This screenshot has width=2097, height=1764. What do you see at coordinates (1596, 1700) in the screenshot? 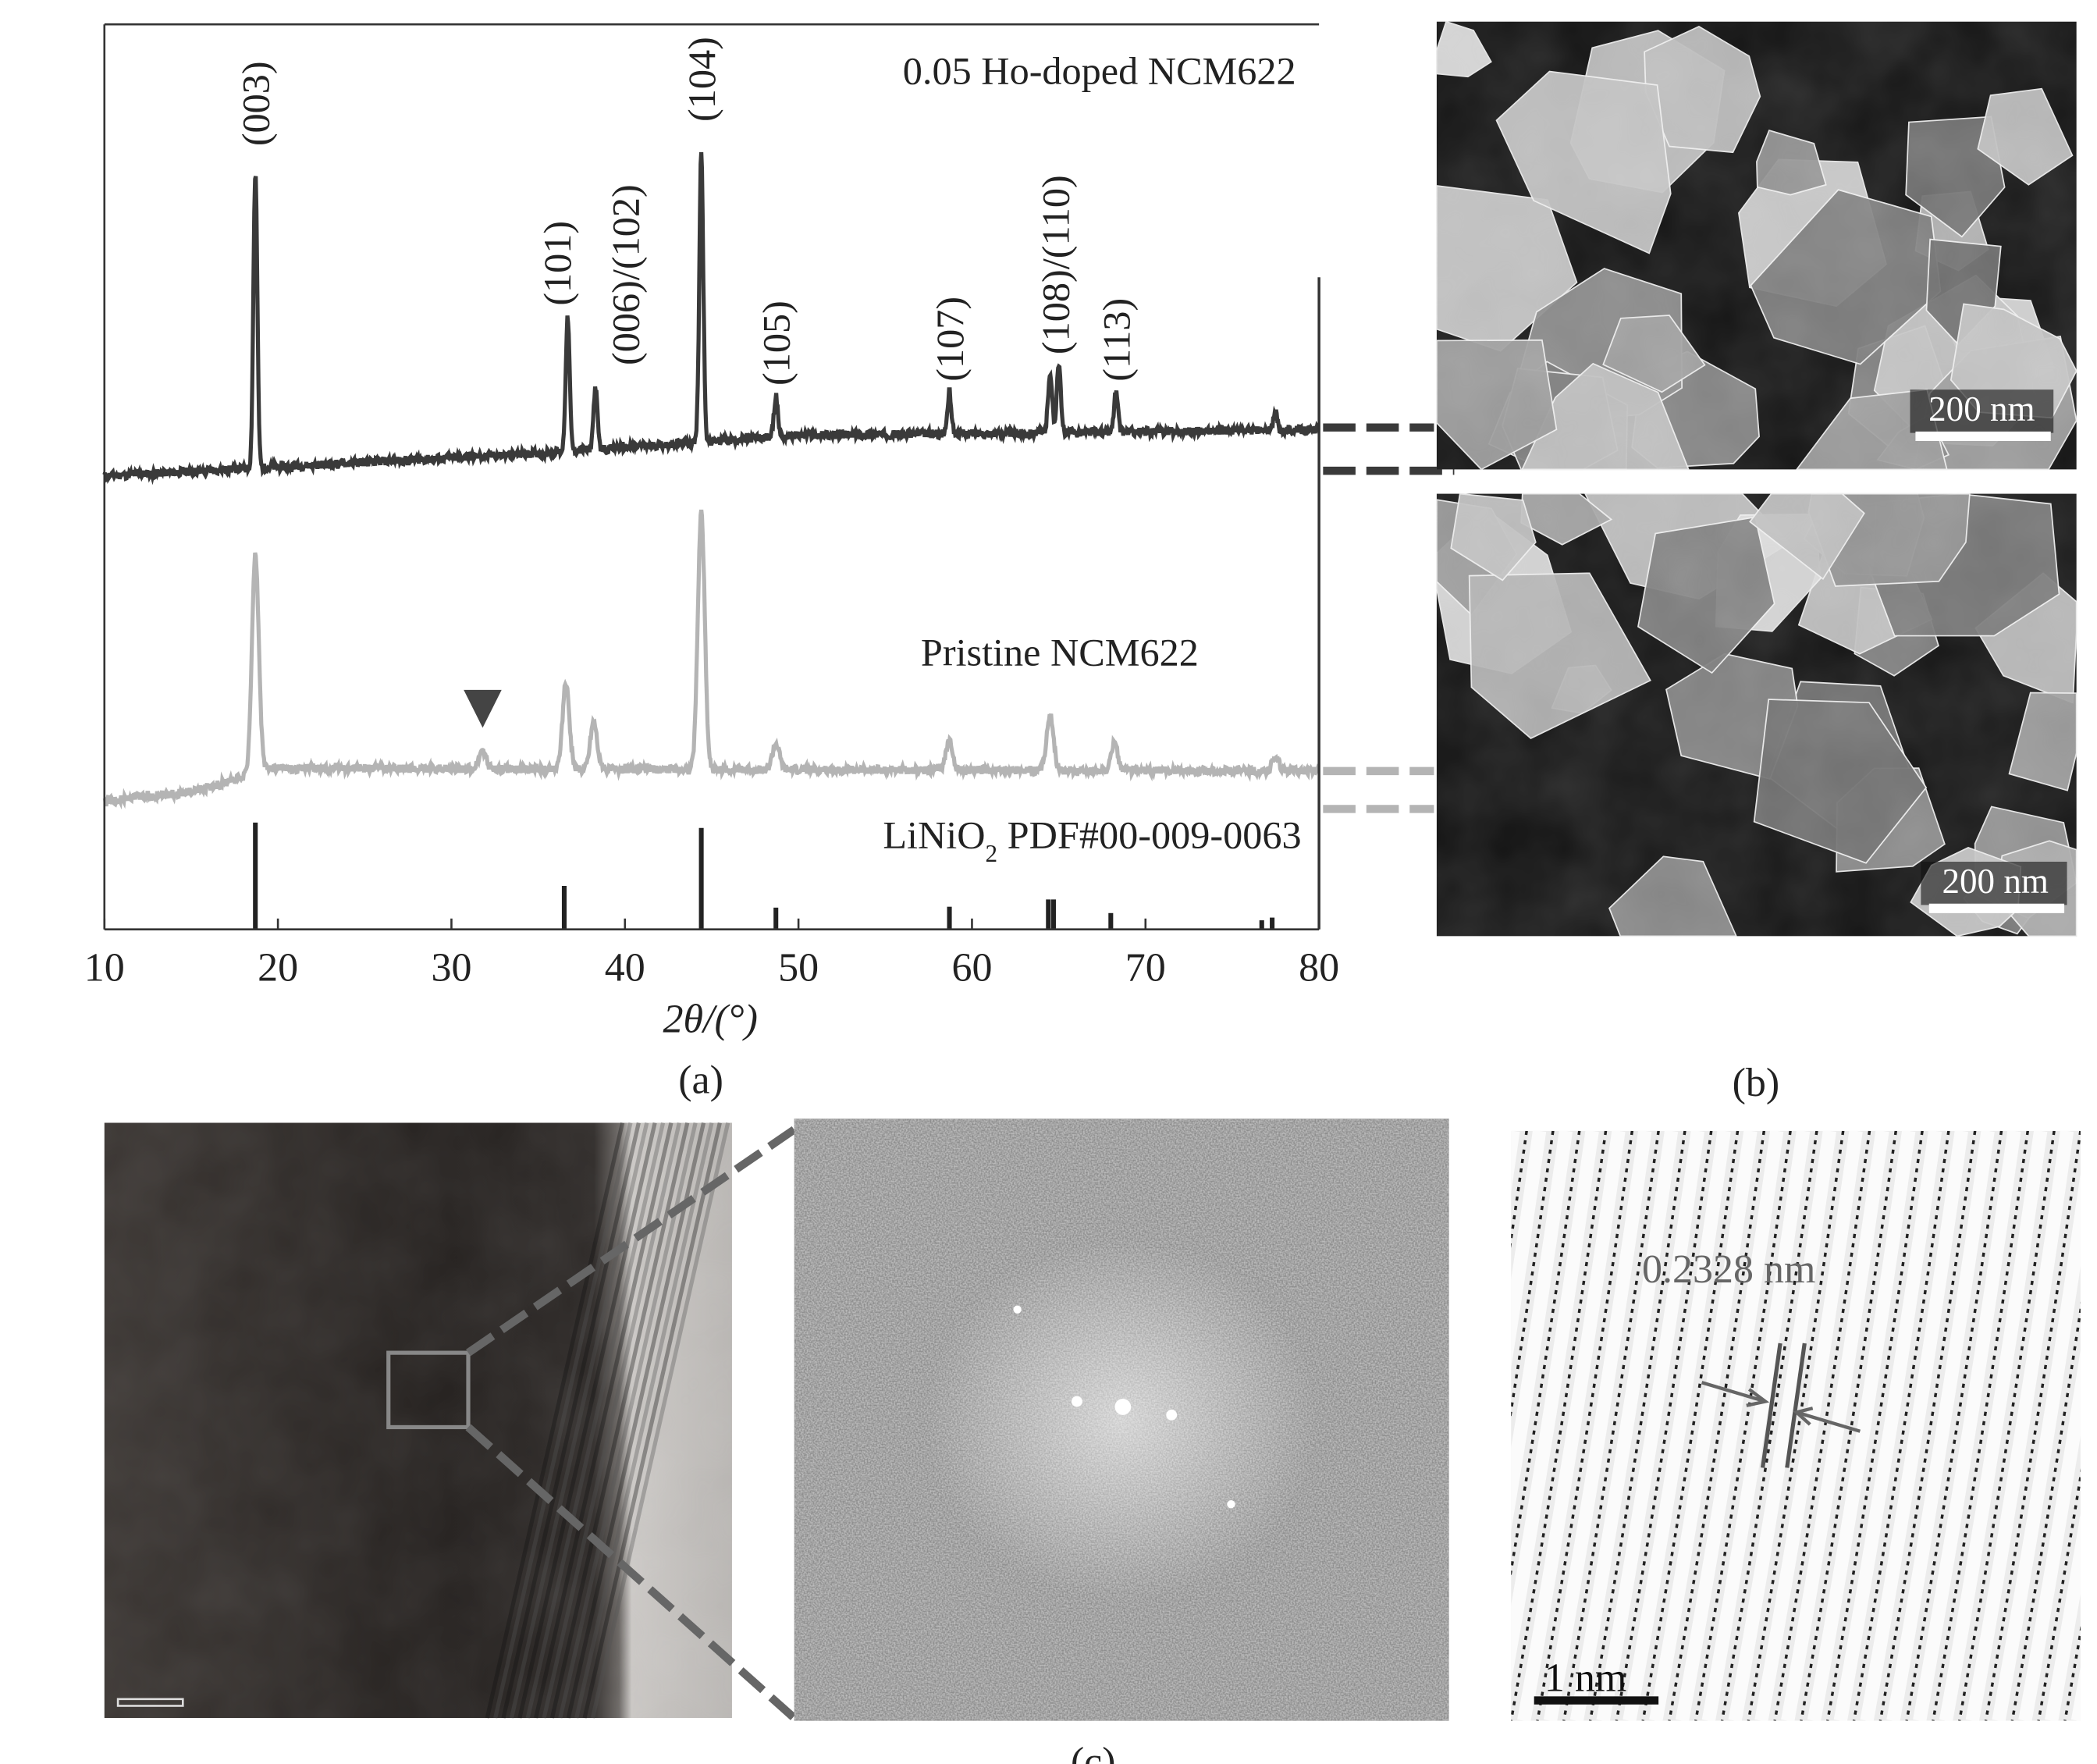
I see `lattice-scale-bar` at bounding box center [1596, 1700].